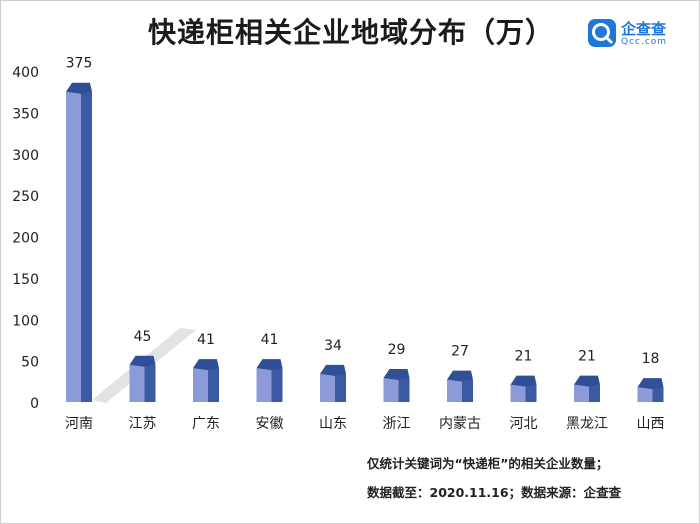 This screenshot has height=524, width=700. I want to click on footnote-source: 数据截至：2020.11.16；数据来源：企查查, so click(494, 492).